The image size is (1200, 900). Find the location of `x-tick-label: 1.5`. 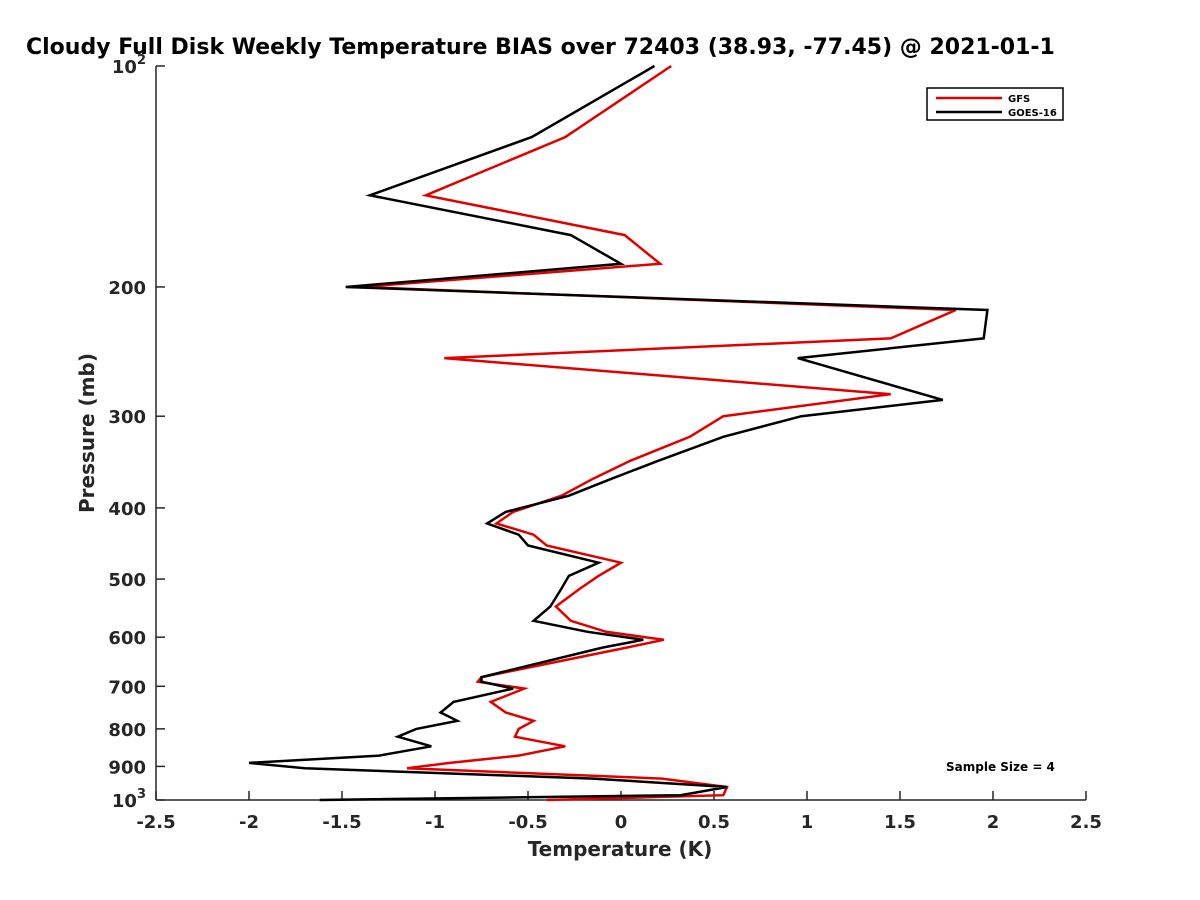

x-tick-label: 1.5 is located at coordinates (900, 822).